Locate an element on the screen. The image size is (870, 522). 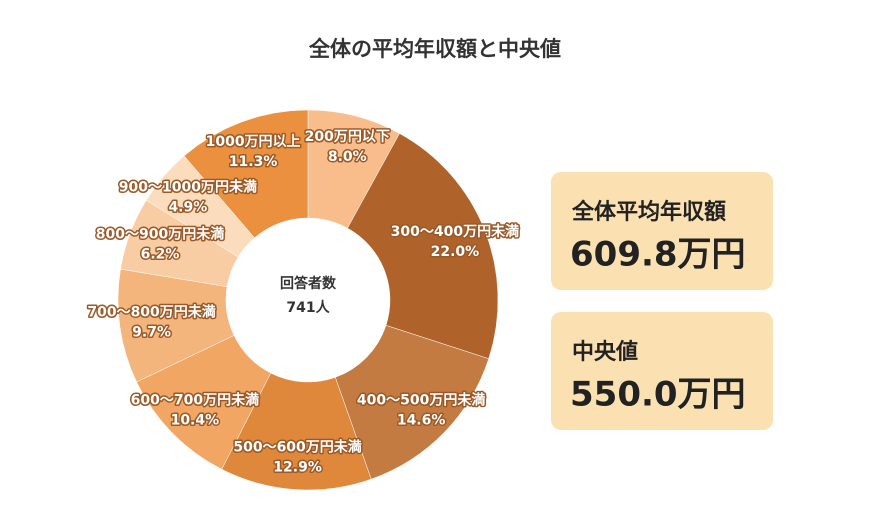
slice-label: 600～700万円未満 is located at coordinates (195, 399).